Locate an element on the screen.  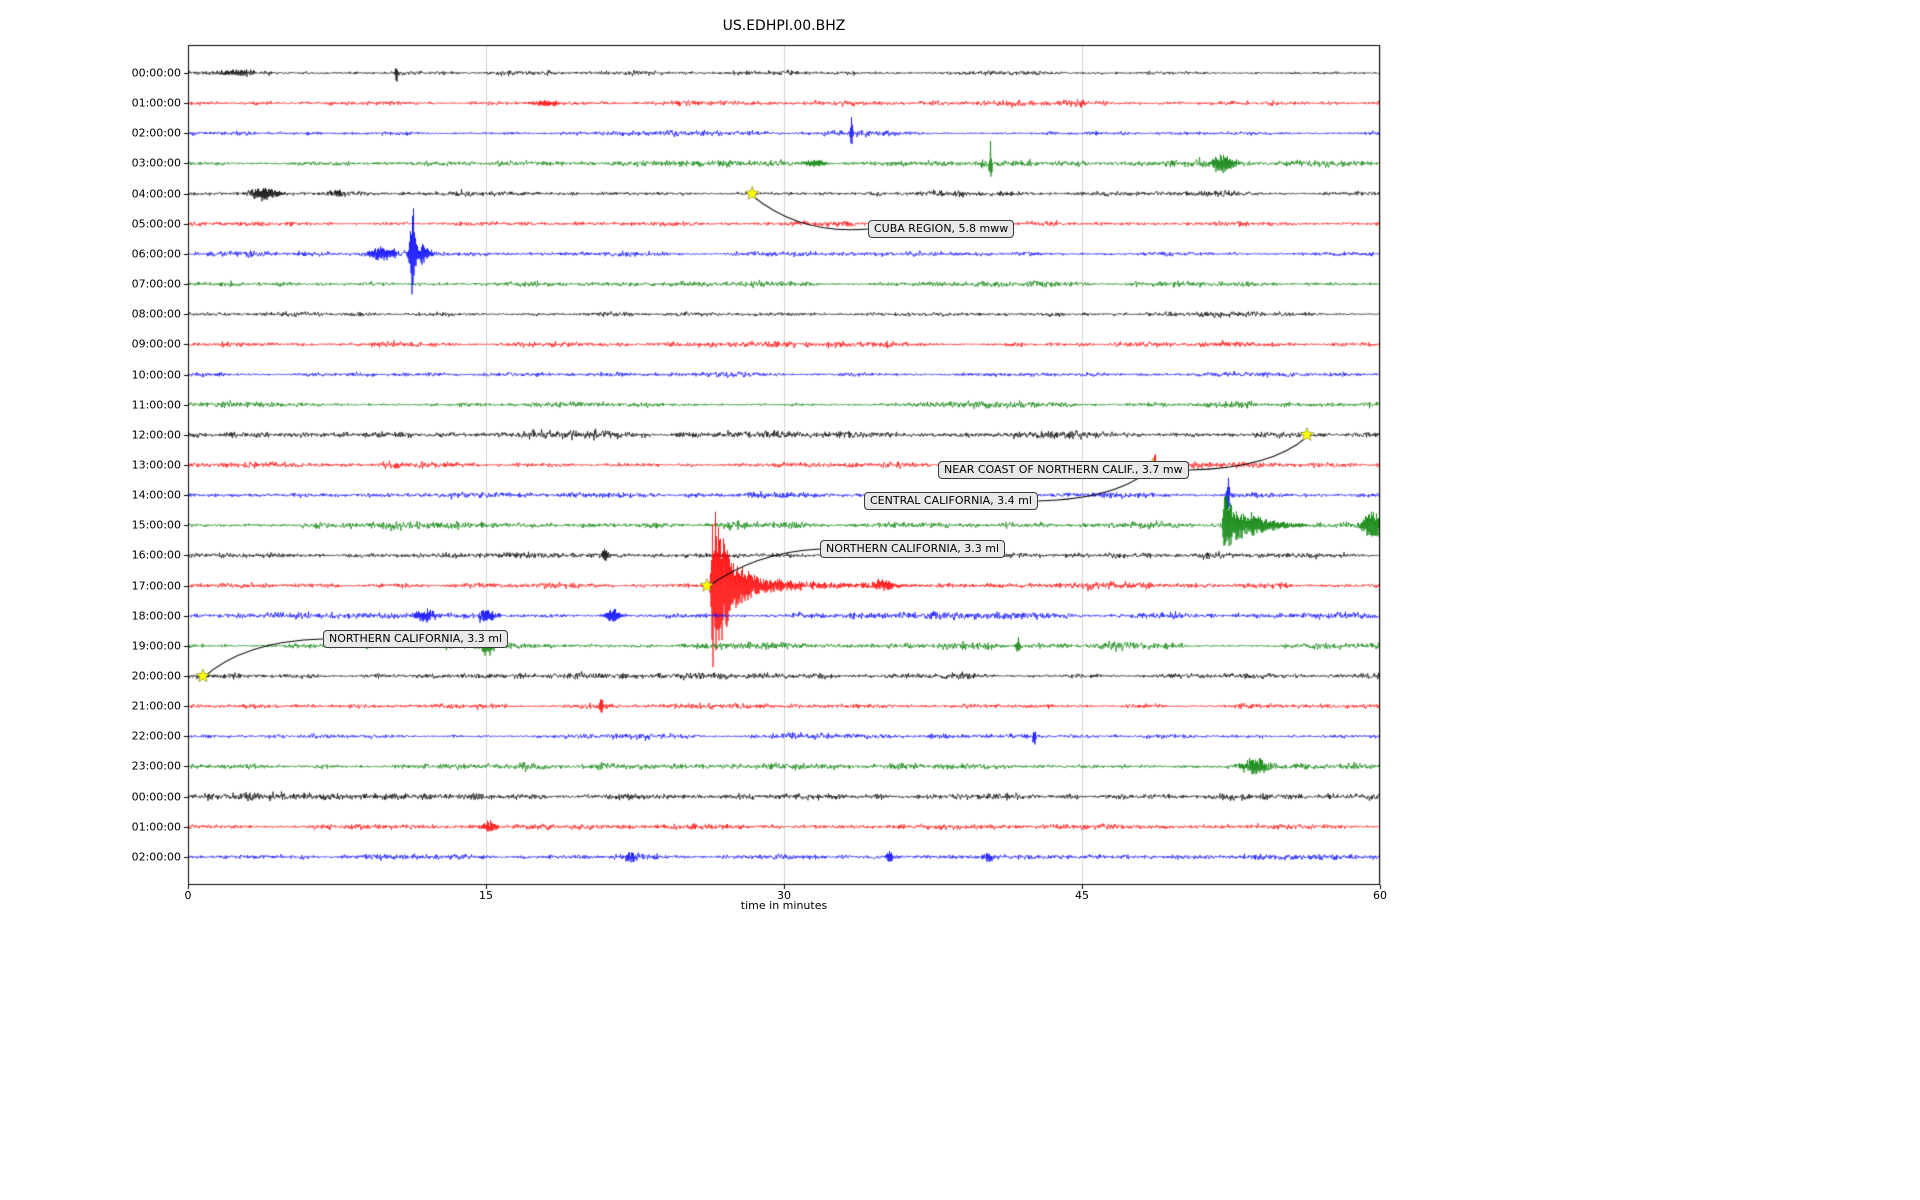
x-tick-label: 15 is located at coordinates (486, 895).